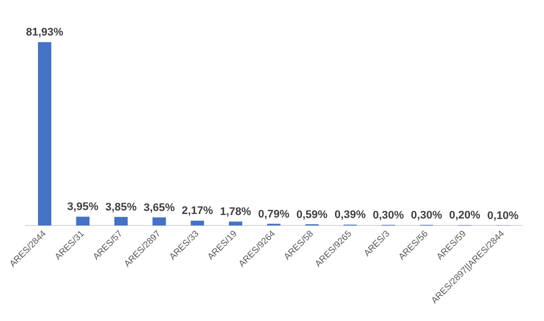 The image size is (544, 321). Describe the element at coordinates (198, 211) in the screenshot. I see `data-label: 2,17%` at that location.